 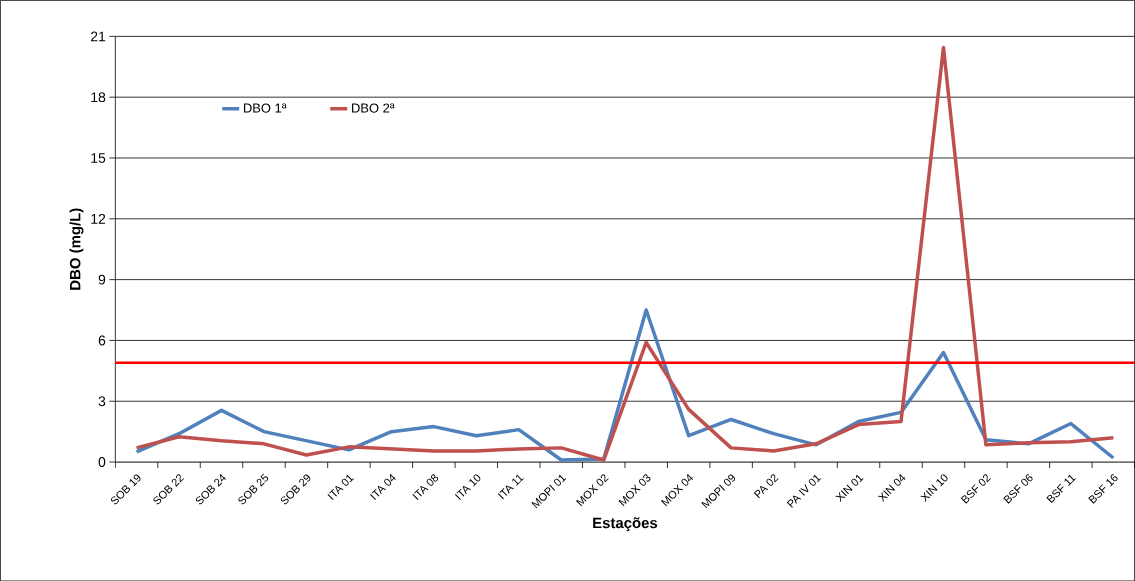 What do you see at coordinates (102, 401) in the screenshot?
I see `y-tick-label: 3` at bounding box center [102, 401].